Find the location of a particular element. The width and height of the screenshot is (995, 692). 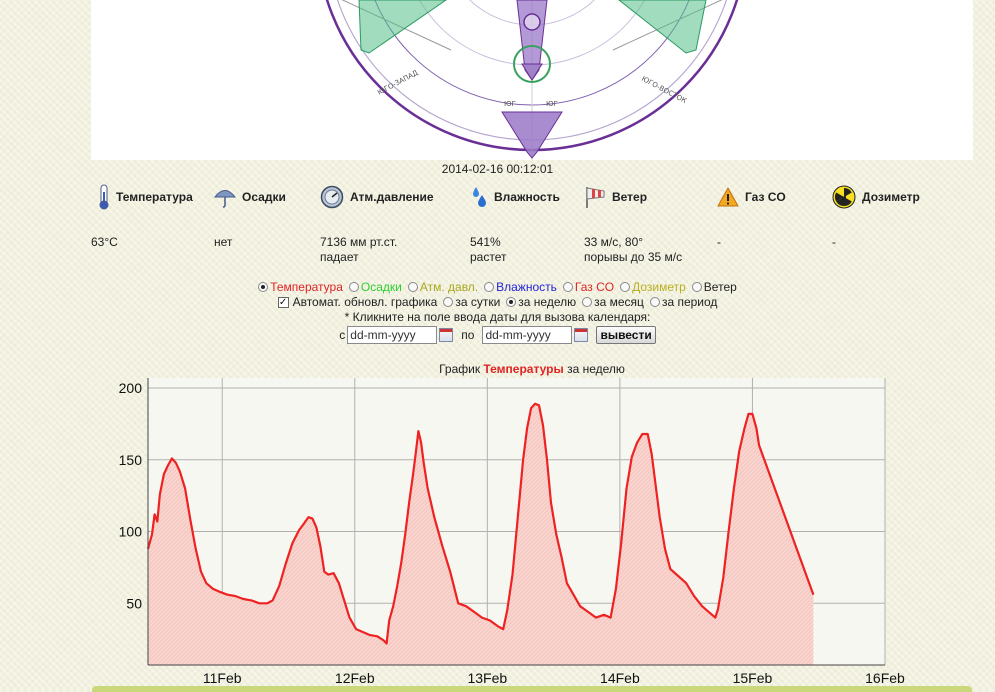

radio-gas is located at coordinates (567, 287).